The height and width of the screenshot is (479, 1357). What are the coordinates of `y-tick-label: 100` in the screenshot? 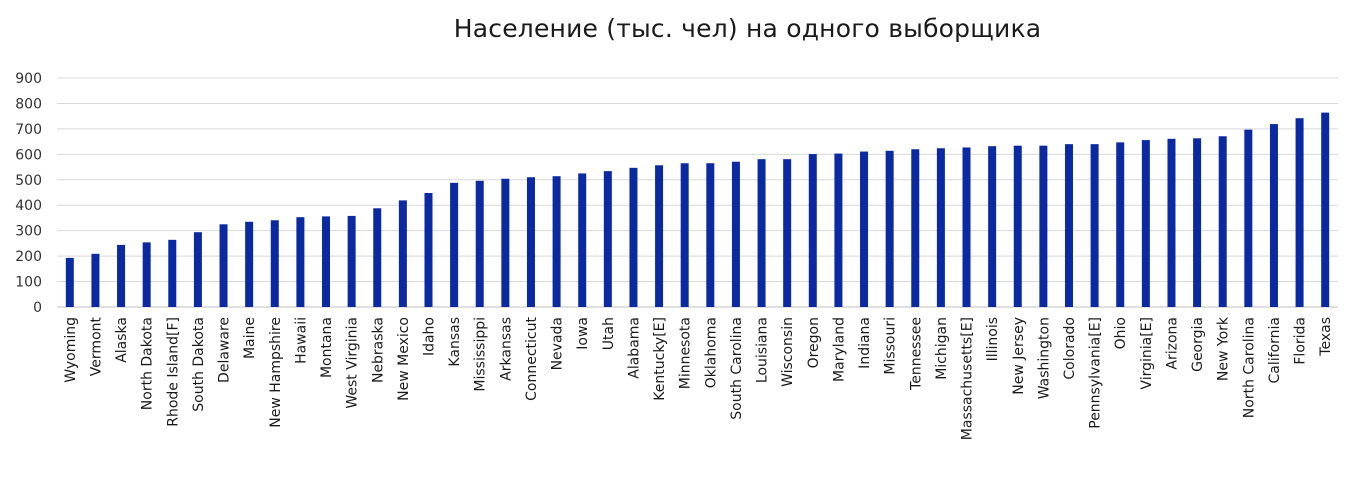 It's located at (28, 283).